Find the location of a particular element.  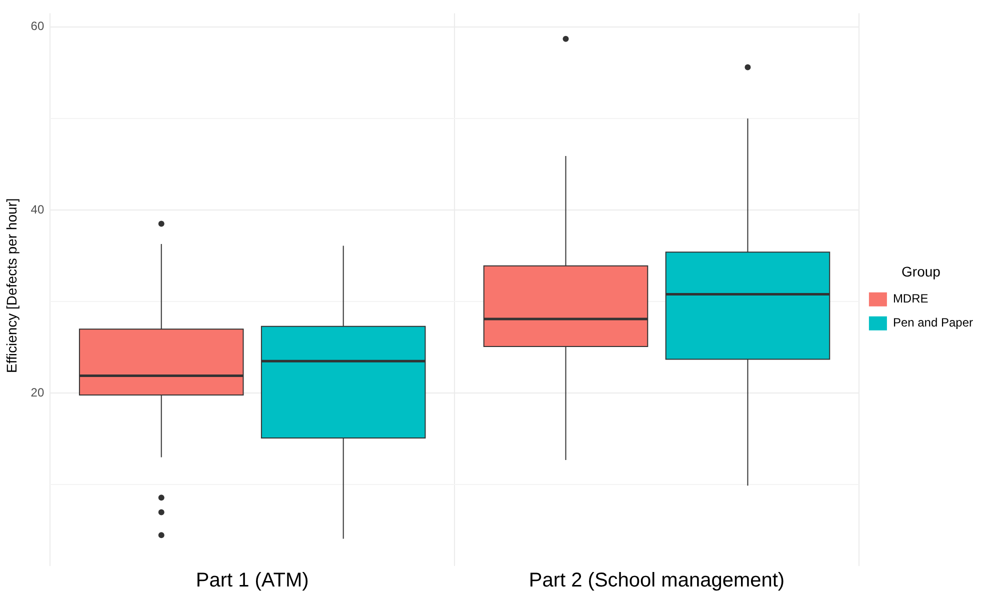

x-tick-label: Part 2 (School management) is located at coordinates (656, 581).